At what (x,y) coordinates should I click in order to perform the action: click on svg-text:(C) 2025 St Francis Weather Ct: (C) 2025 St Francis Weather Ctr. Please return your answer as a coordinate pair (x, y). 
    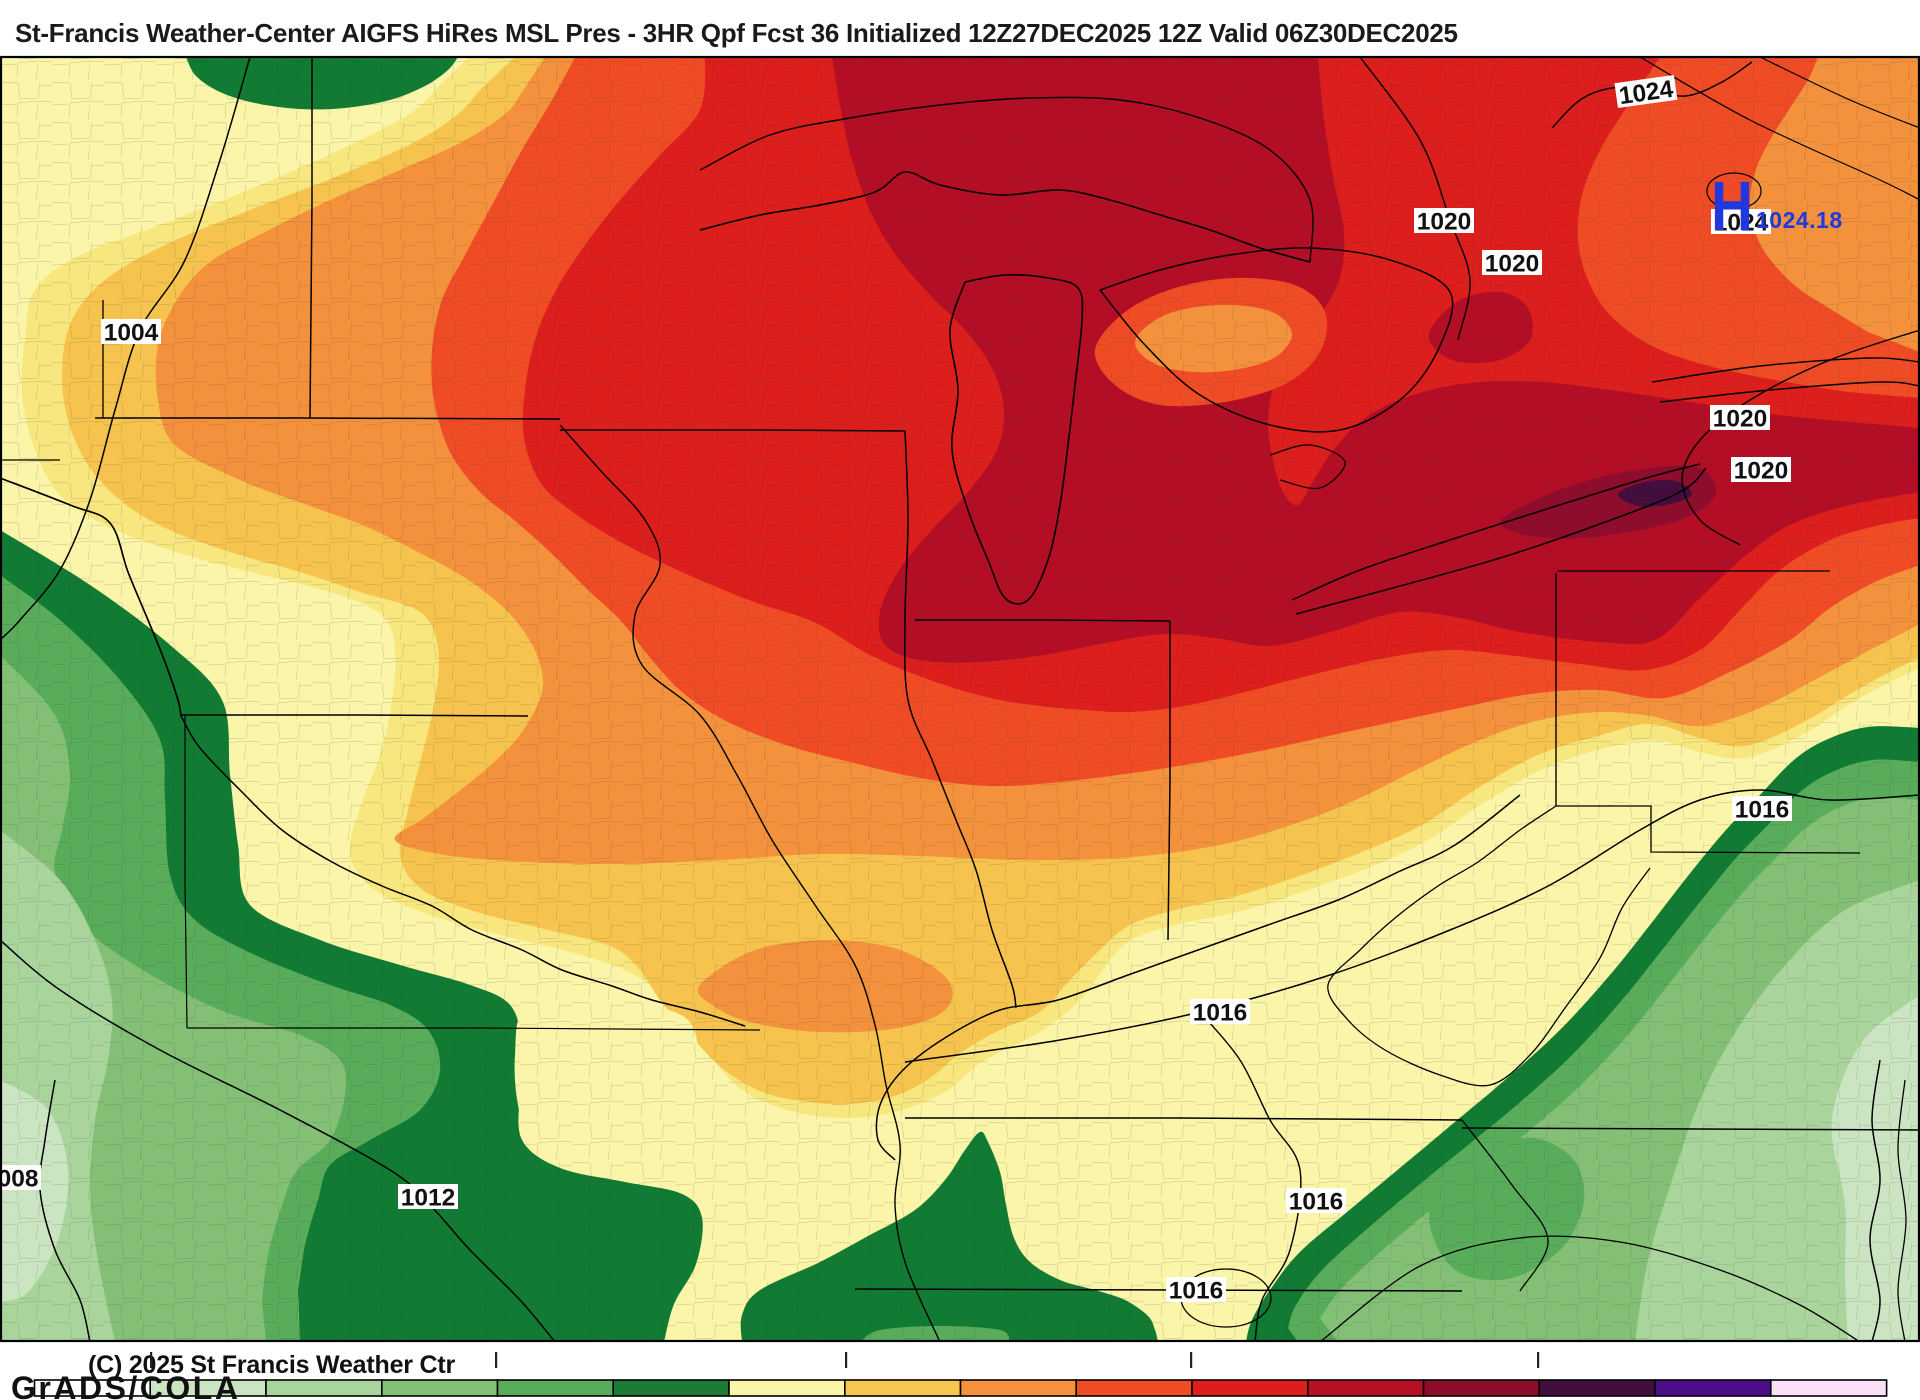
    Looking at the image, I should click on (272, 1365).